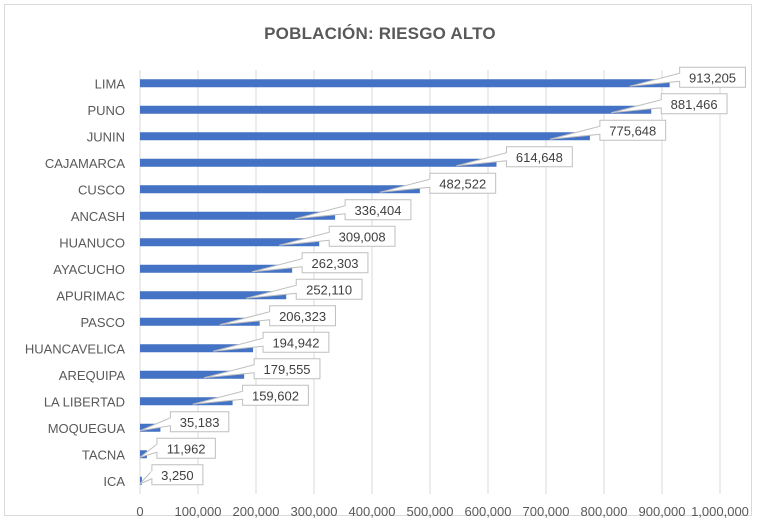 This screenshot has width=760, height=524. What do you see at coordinates (430, 511) in the screenshot?
I see `x-tick-label: 500,000` at bounding box center [430, 511].